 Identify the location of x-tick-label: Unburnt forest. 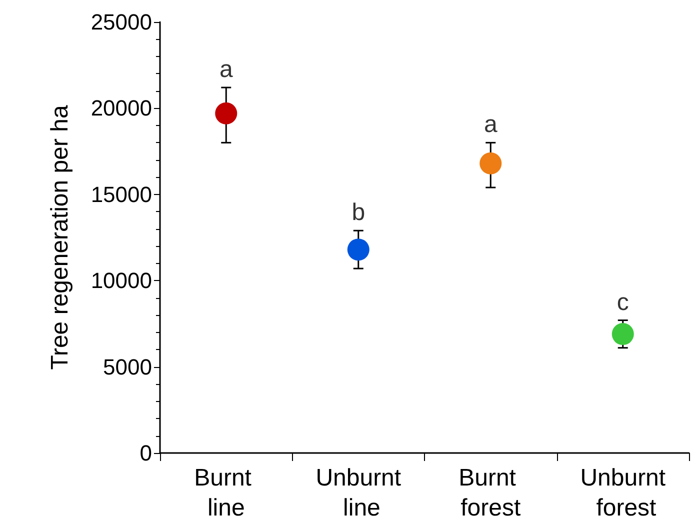
(623, 493).